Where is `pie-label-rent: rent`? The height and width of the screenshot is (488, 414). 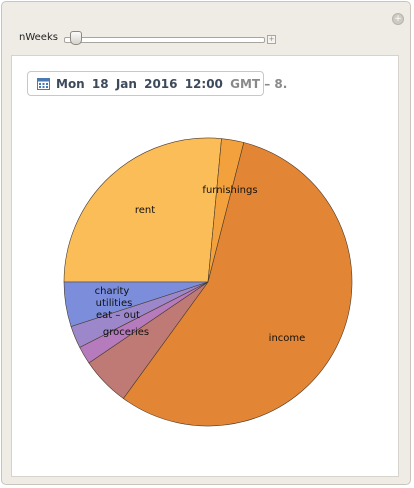 pie-label-rent: rent is located at coordinates (145, 210).